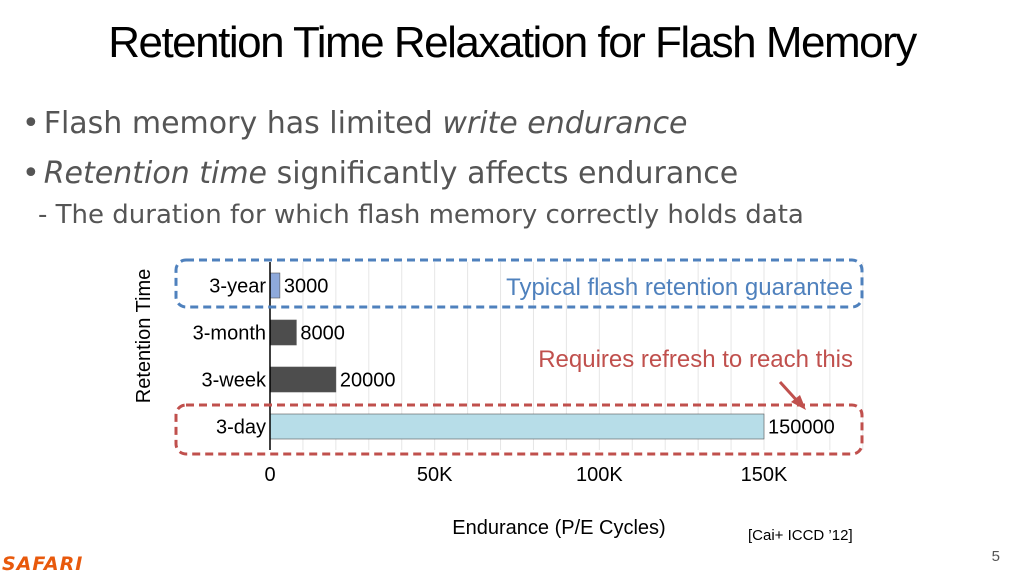 The width and height of the screenshot is (1024, 575). I want to click on value-label: 3000, so click(306, 287).